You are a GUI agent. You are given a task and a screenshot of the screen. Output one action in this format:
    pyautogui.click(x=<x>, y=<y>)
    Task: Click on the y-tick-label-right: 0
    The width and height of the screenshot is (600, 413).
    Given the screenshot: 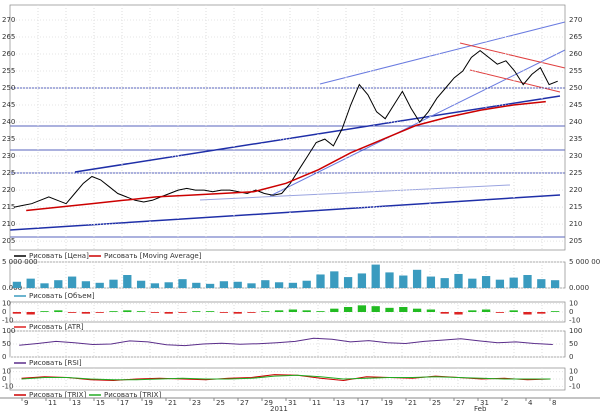 What is the action you would take?
    pyautogui.click(x=571, y=379)
    